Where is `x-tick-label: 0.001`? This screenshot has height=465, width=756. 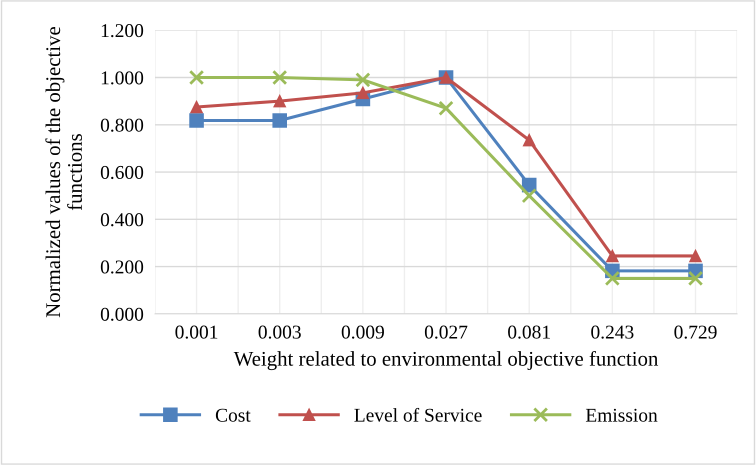 x-tick-label: 0.001 is located at coordinates (196, 332).